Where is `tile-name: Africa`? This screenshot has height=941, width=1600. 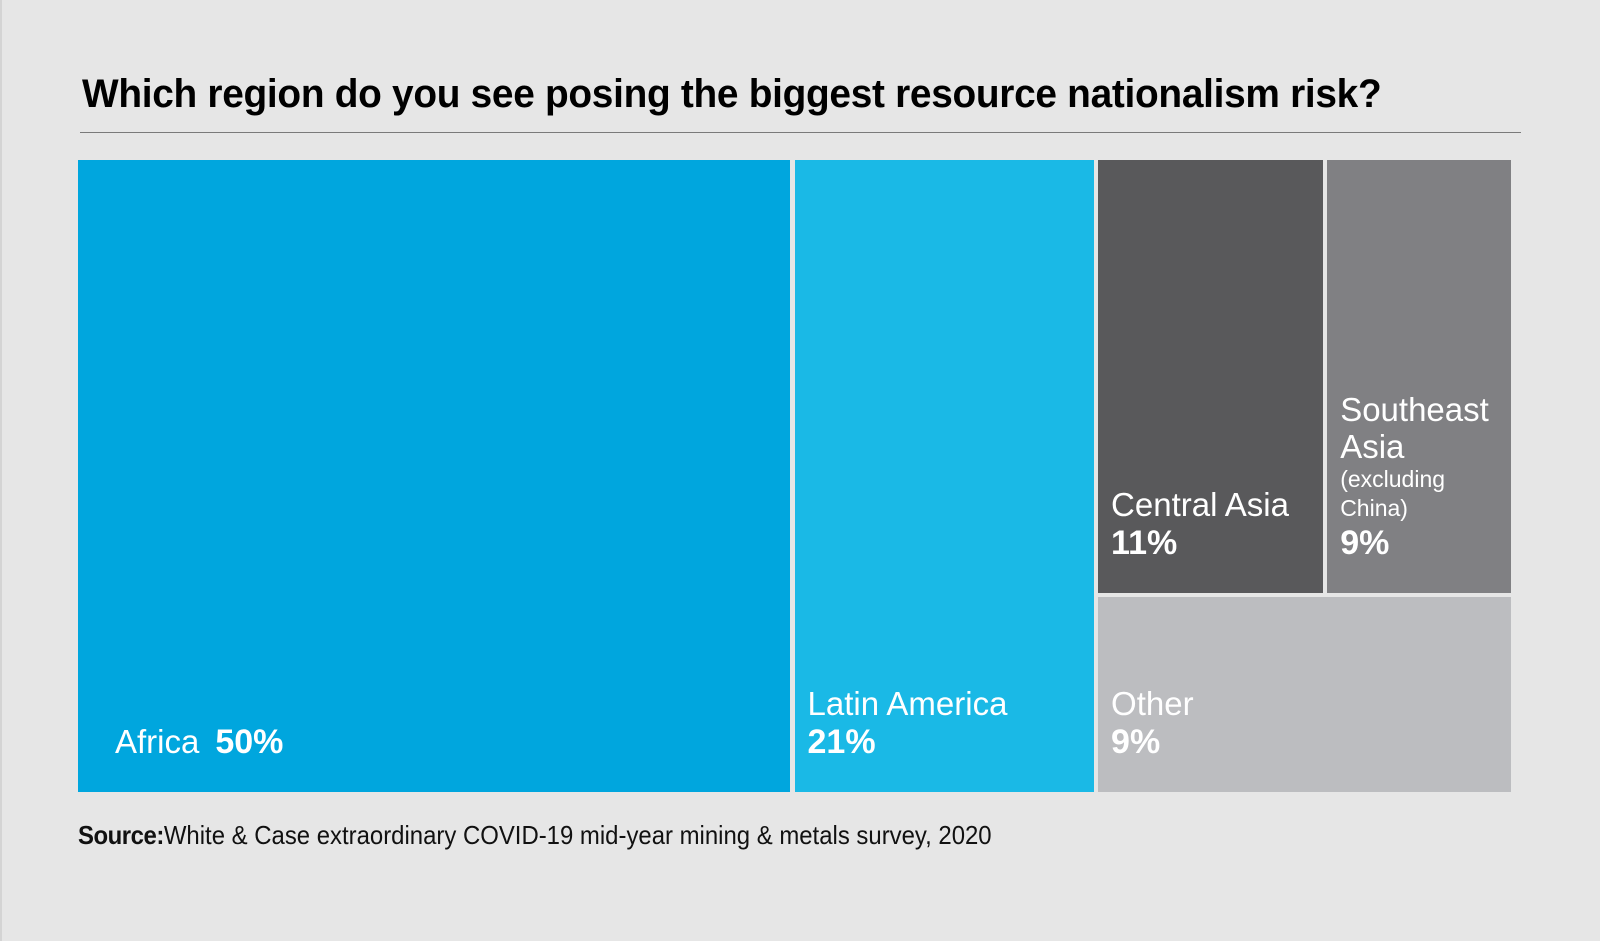 tile-name: Africa is located at coordinates (157, 741).